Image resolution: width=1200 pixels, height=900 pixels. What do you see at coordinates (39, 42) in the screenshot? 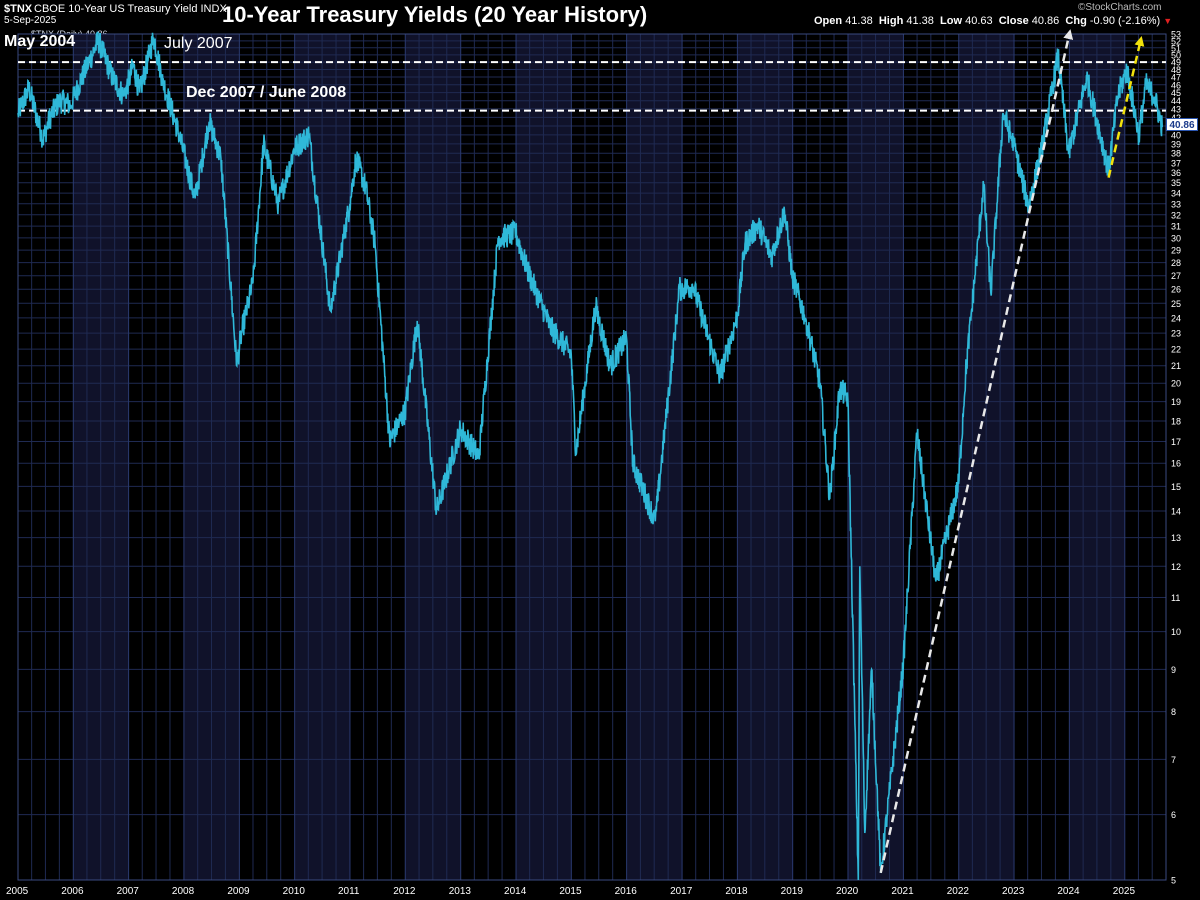
I see `annotation-may-2004: May 2004` at bounding box center [39, 42].